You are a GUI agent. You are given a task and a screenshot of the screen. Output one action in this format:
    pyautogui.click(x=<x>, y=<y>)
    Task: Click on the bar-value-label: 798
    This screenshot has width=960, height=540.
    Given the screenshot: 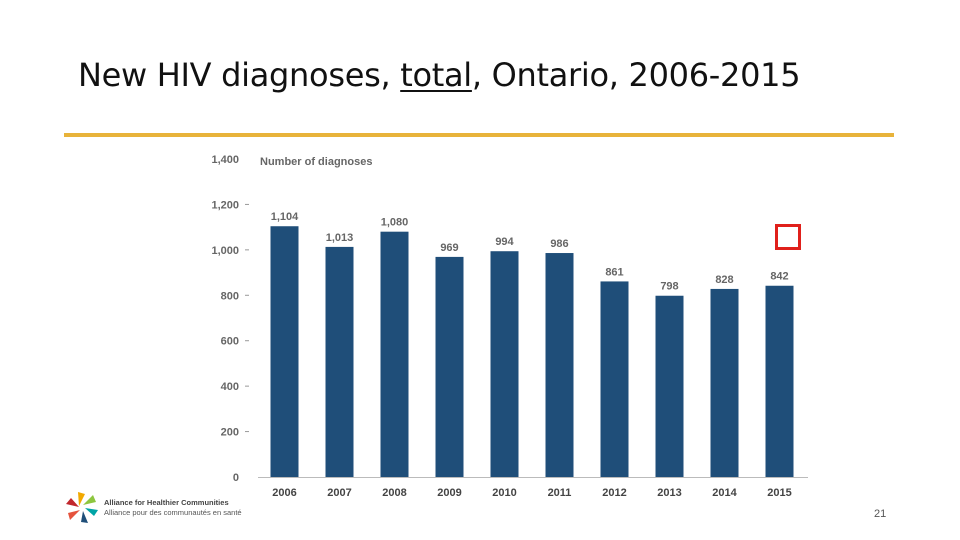 What is the action you would take?
    pyautogui.click(x=669, y=287)
    